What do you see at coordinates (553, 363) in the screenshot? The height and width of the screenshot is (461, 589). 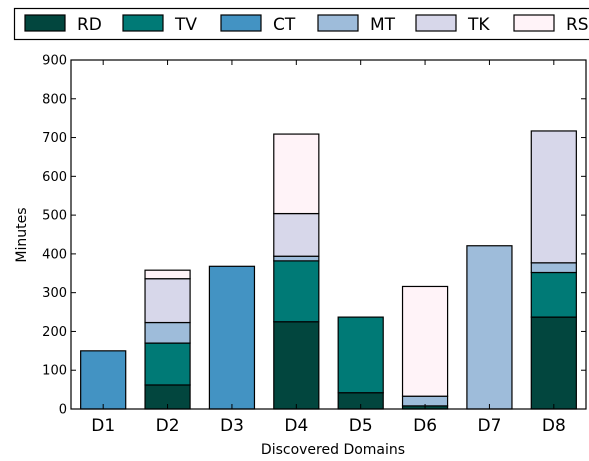 I see `bar-D8-RD` at bounding box center [553, 363].